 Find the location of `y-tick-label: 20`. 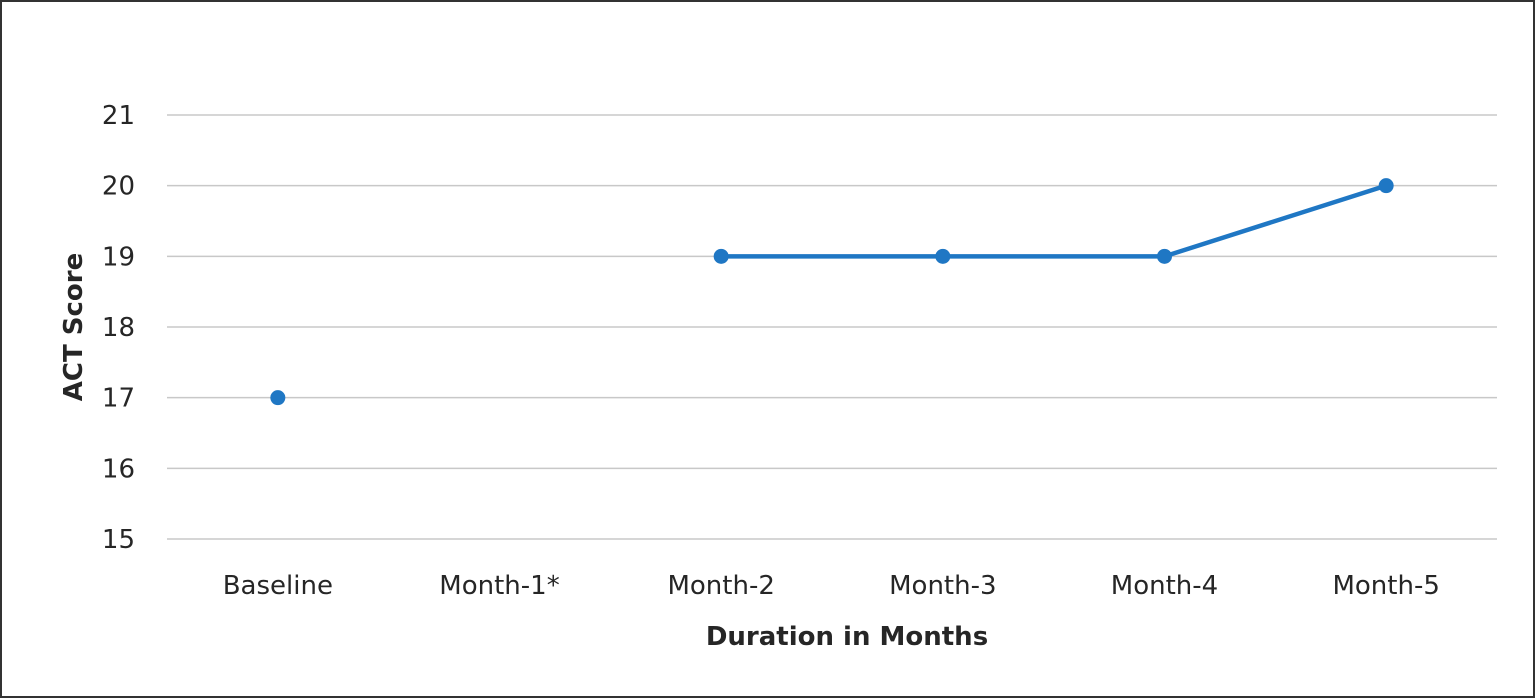

y-tick-label: 20 is located at coordinates (118, 187).